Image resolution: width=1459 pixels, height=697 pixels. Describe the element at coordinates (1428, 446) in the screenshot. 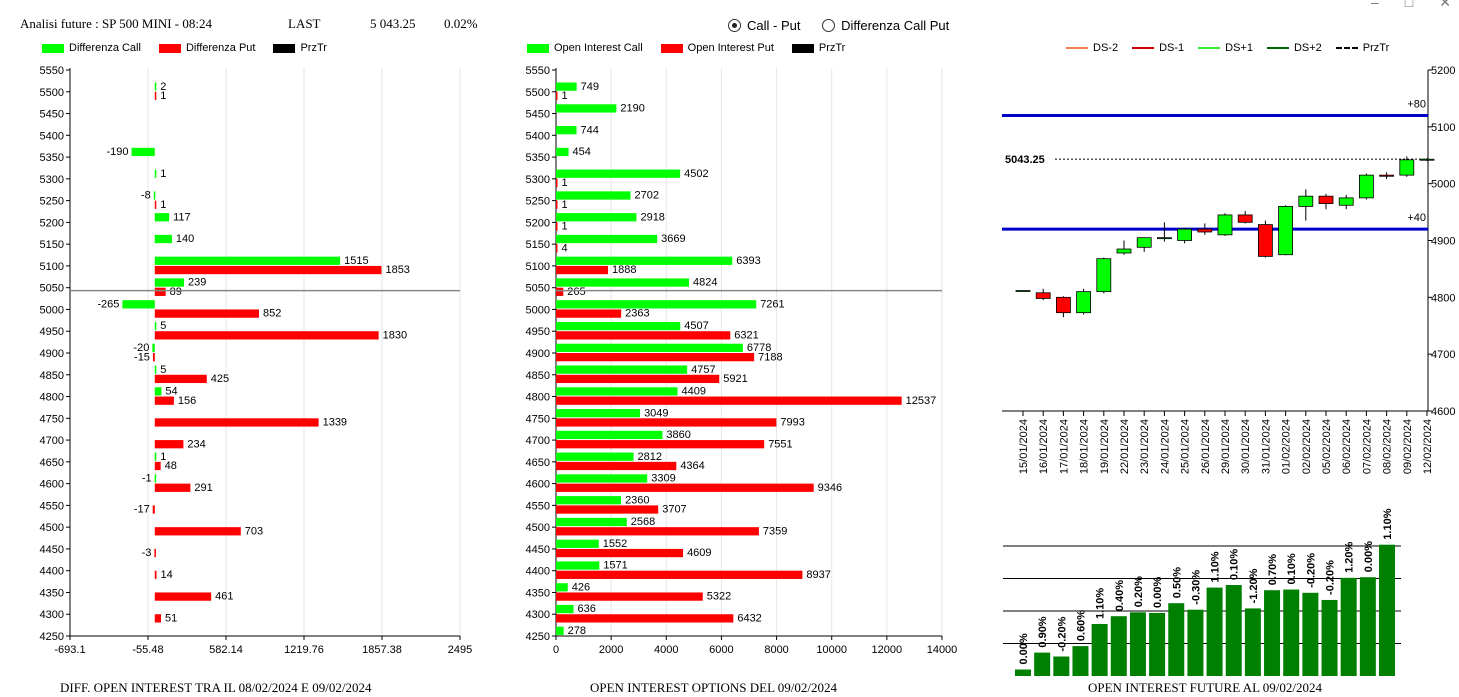

I see `candle-date-label: 12/02/2024` at that location.